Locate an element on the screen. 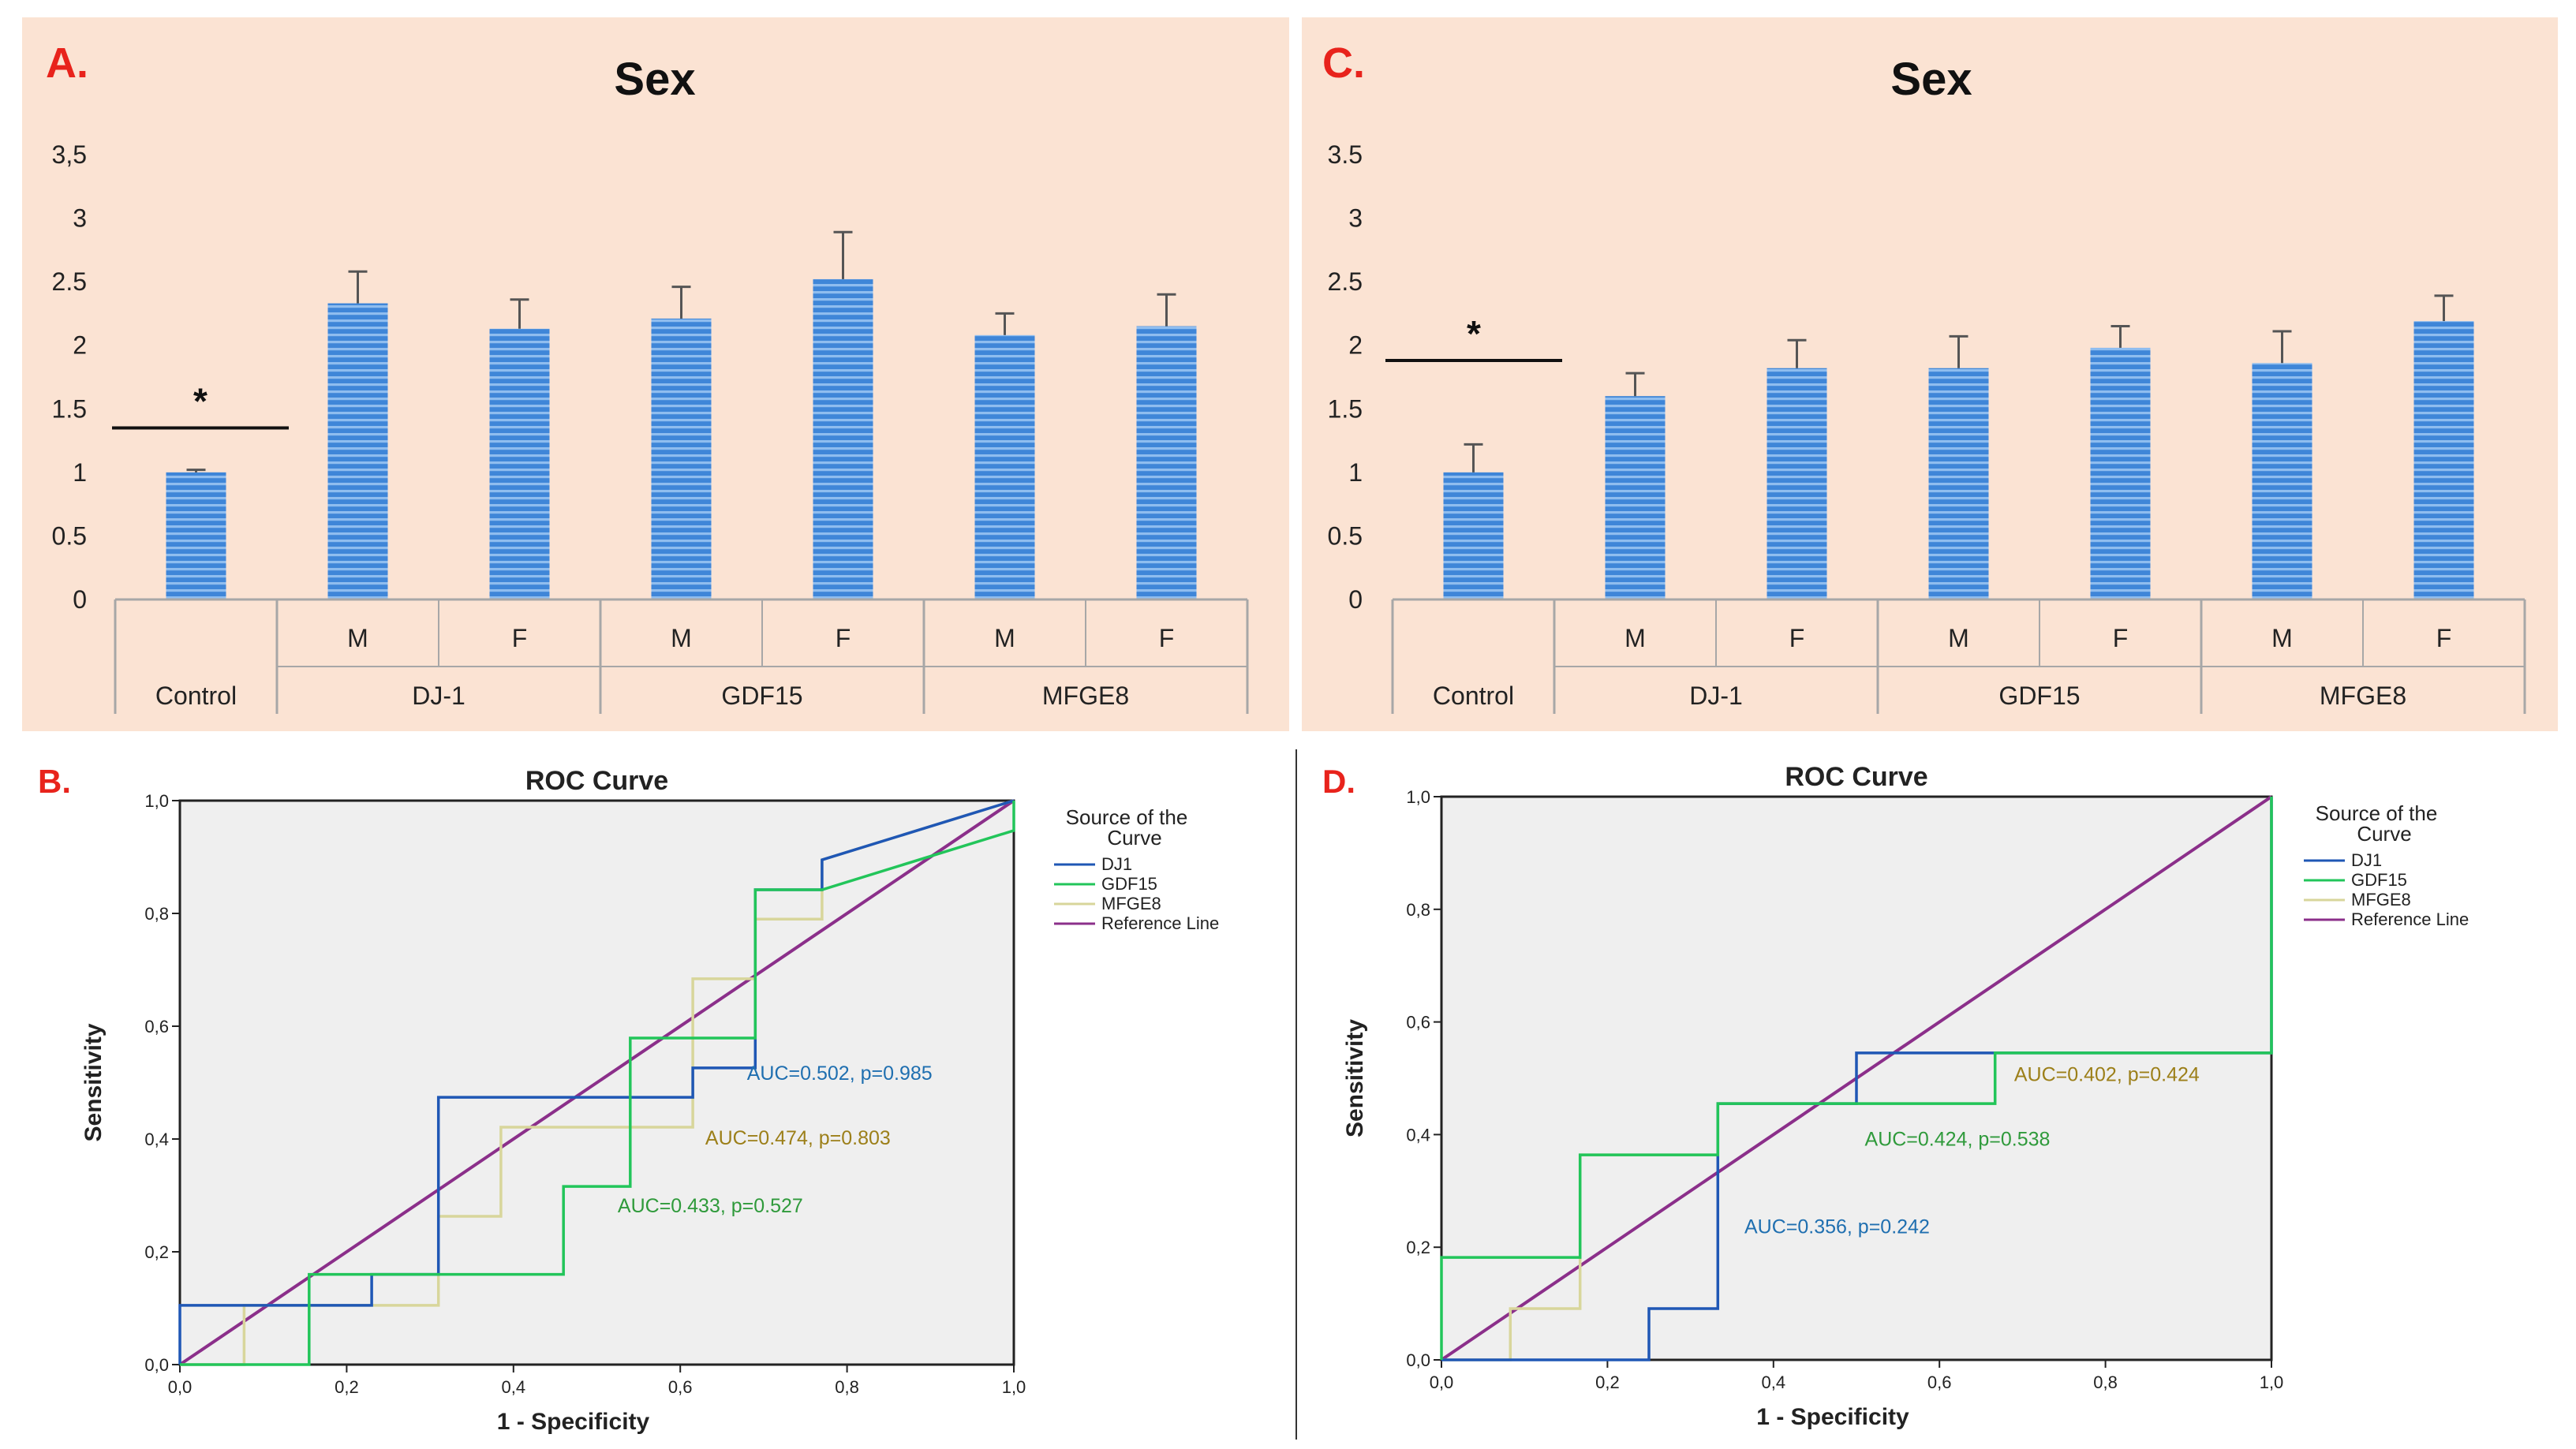 The image size is (2576, 1449). chart-c-y-tick: 1 is located at coordinates (1355, 473).